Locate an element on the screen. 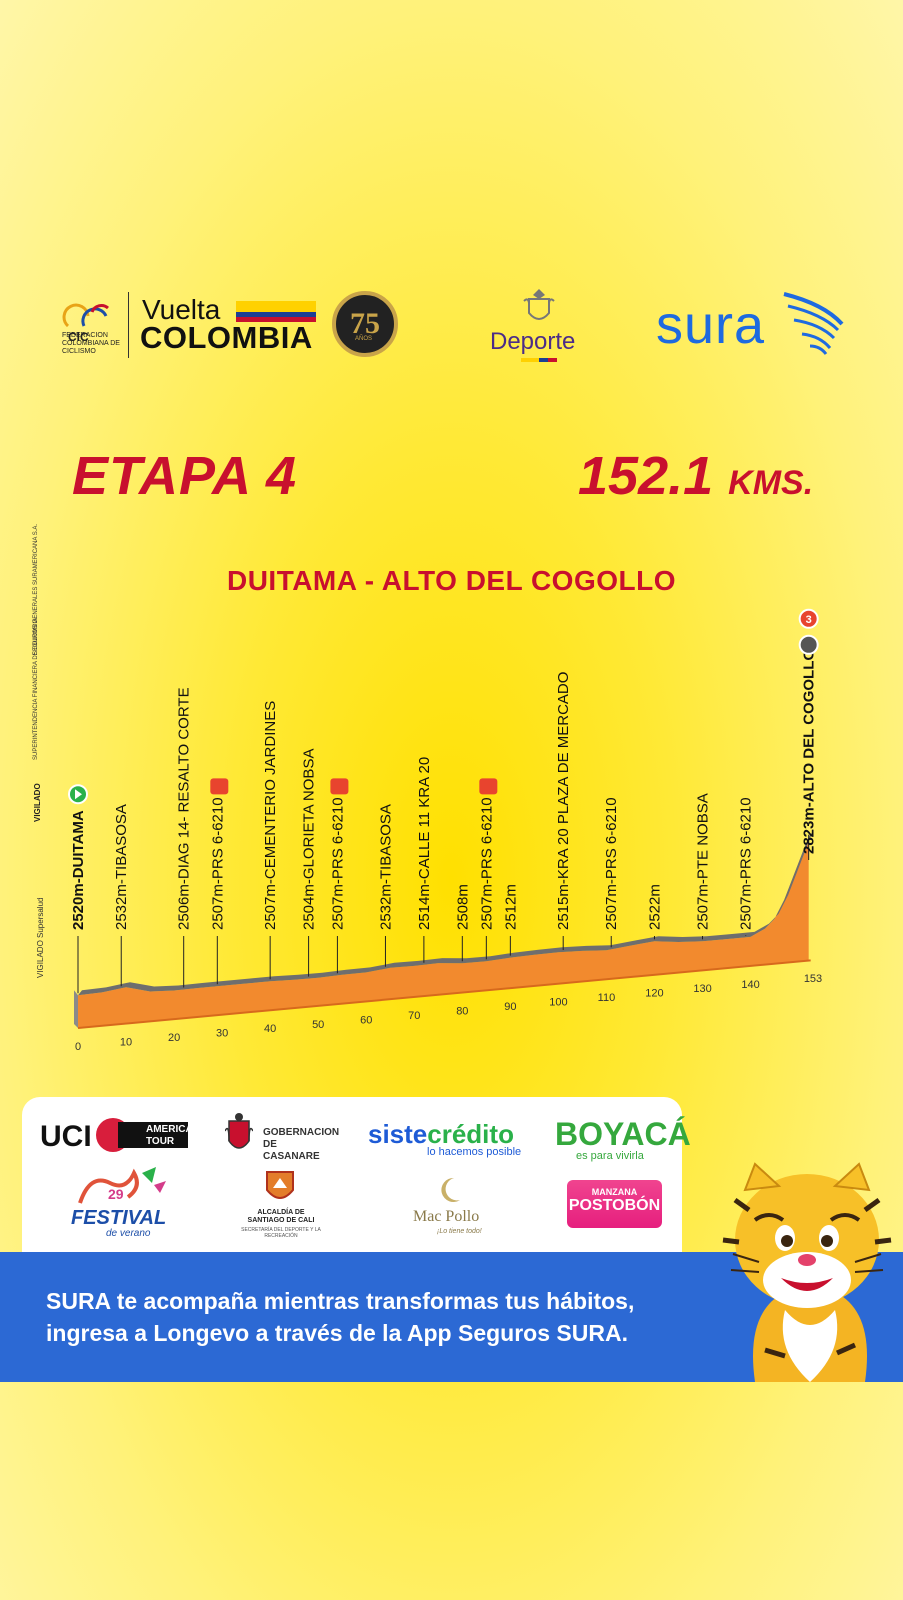 The width and height of the screenshot is (903, 1600). anniversary-badge: 75 is located at coordinates (365, 324).